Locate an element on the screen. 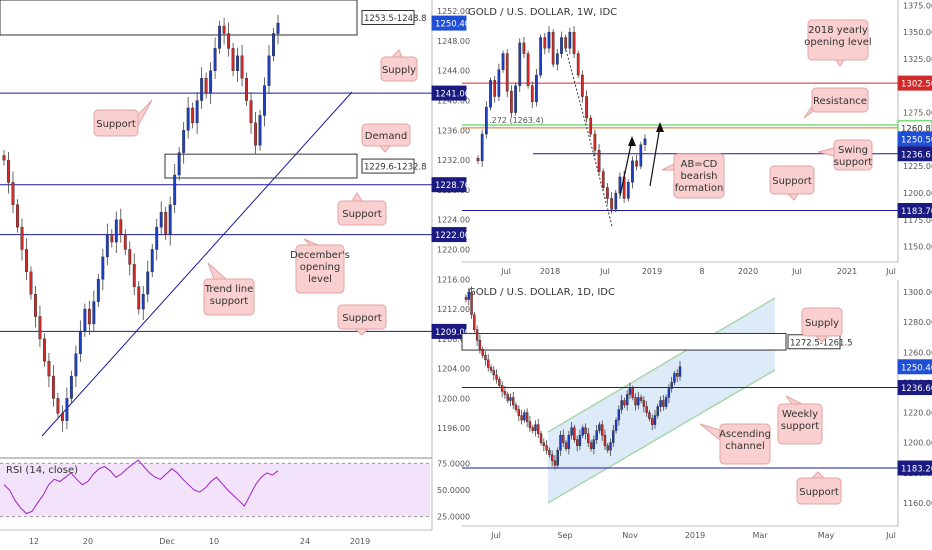 This screenshot has width=932, height=550. h4-y-tick-label: 1236.00 is located at coordinates (453, 130).